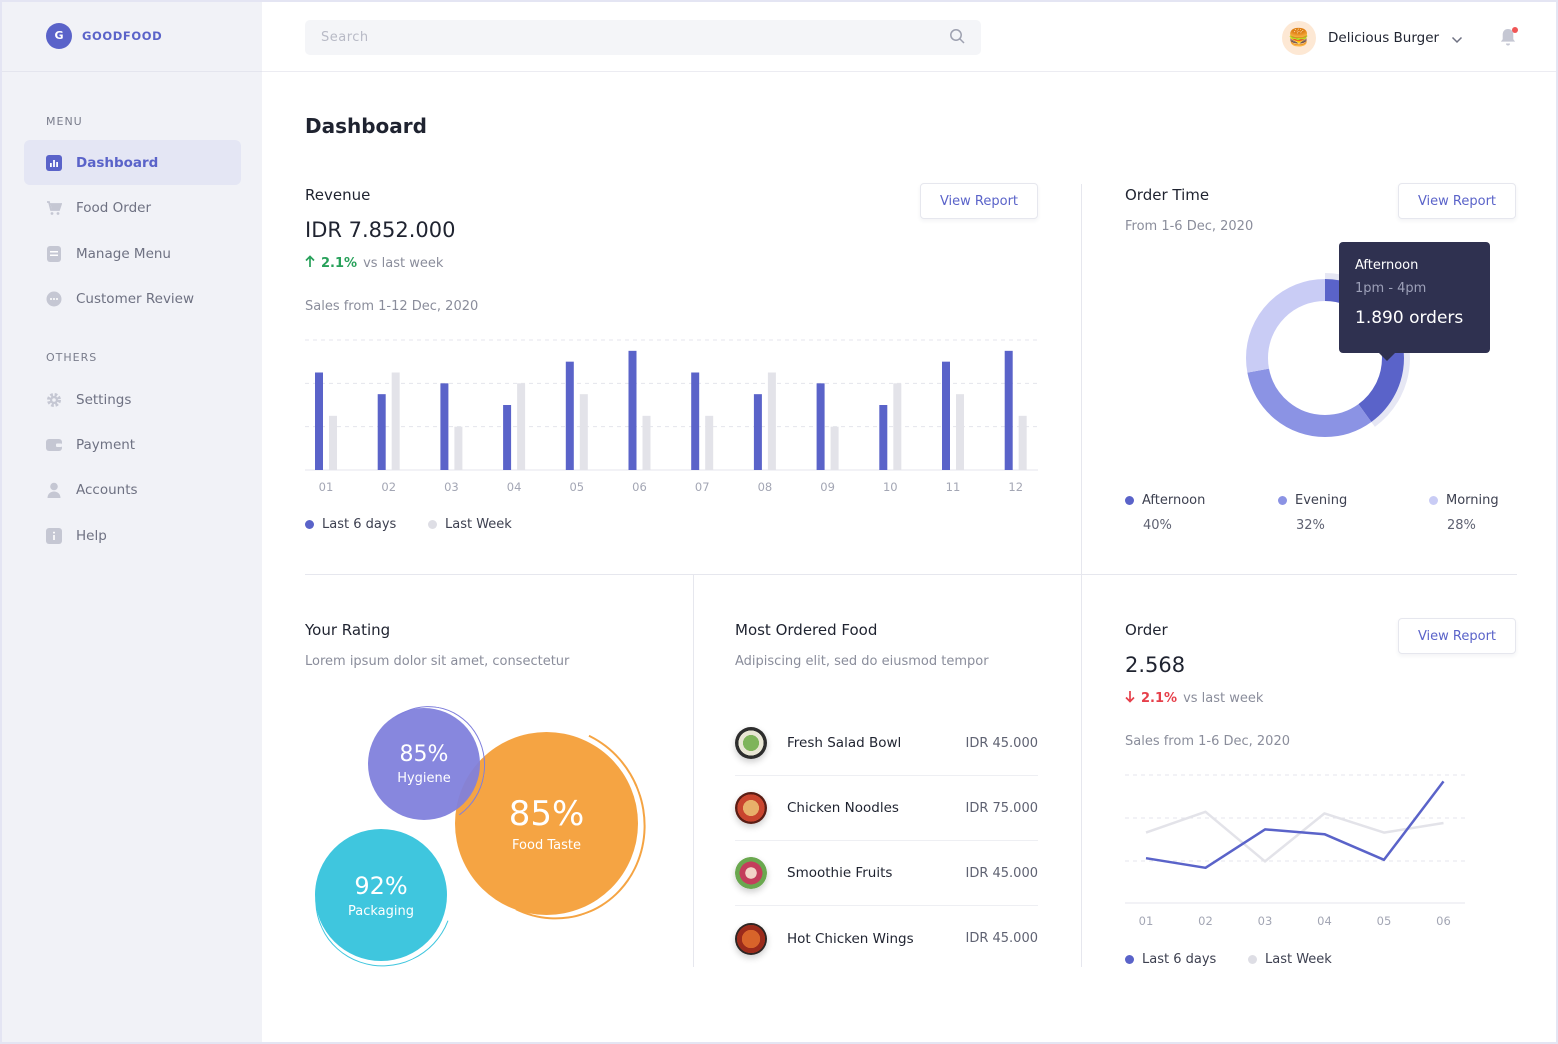  Describe the element at coordinates (132, 253) in the screenshot. I see `sidebar-item-manage-menu: Manage Menu` at that location.